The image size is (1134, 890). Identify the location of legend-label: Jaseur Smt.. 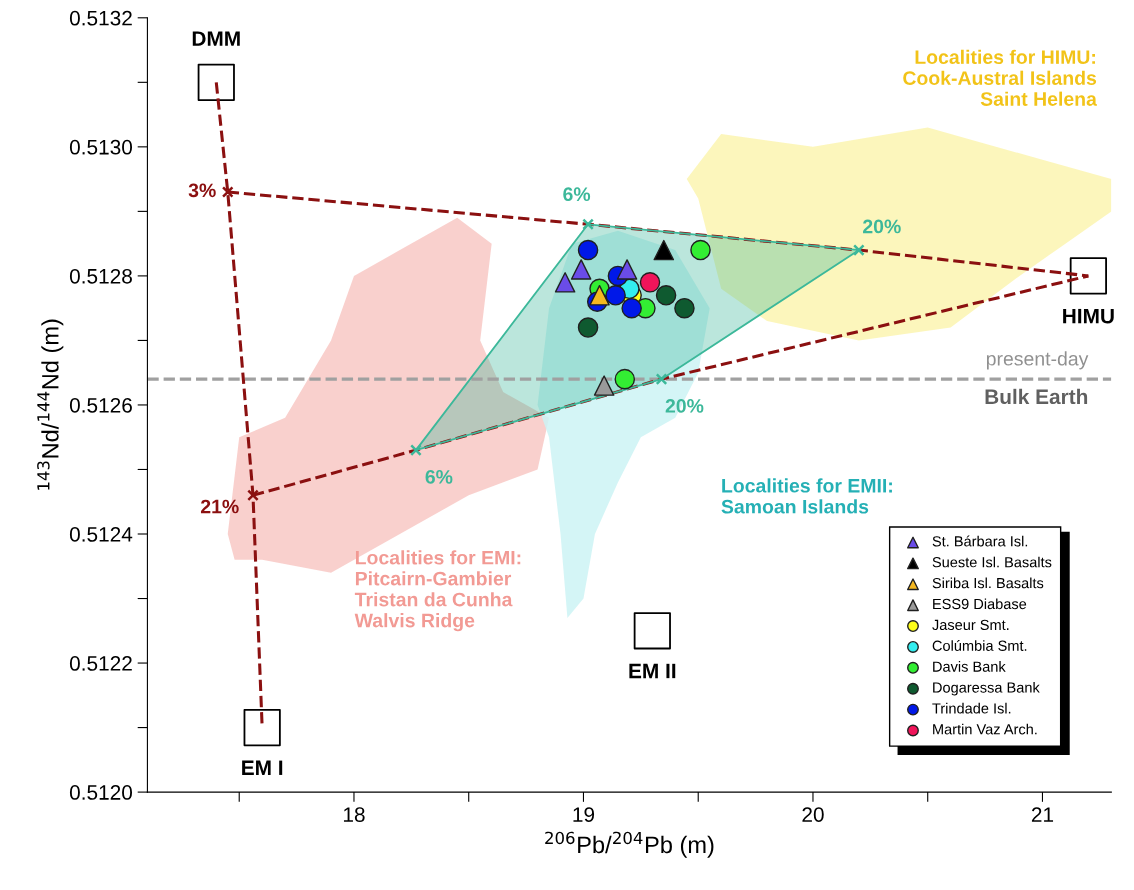
(970, 625).